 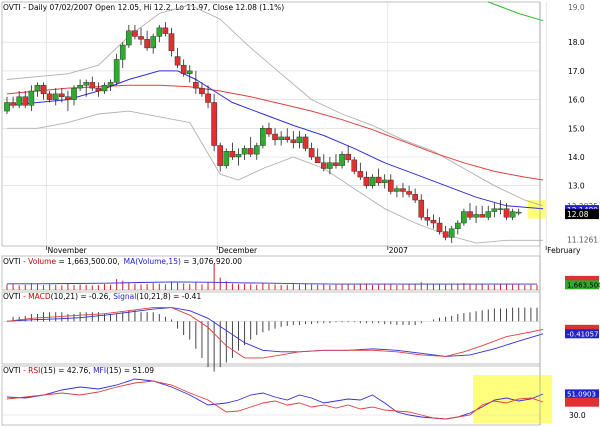 I want to click on x-axis-label-november: November, so click(x=68, y=250).